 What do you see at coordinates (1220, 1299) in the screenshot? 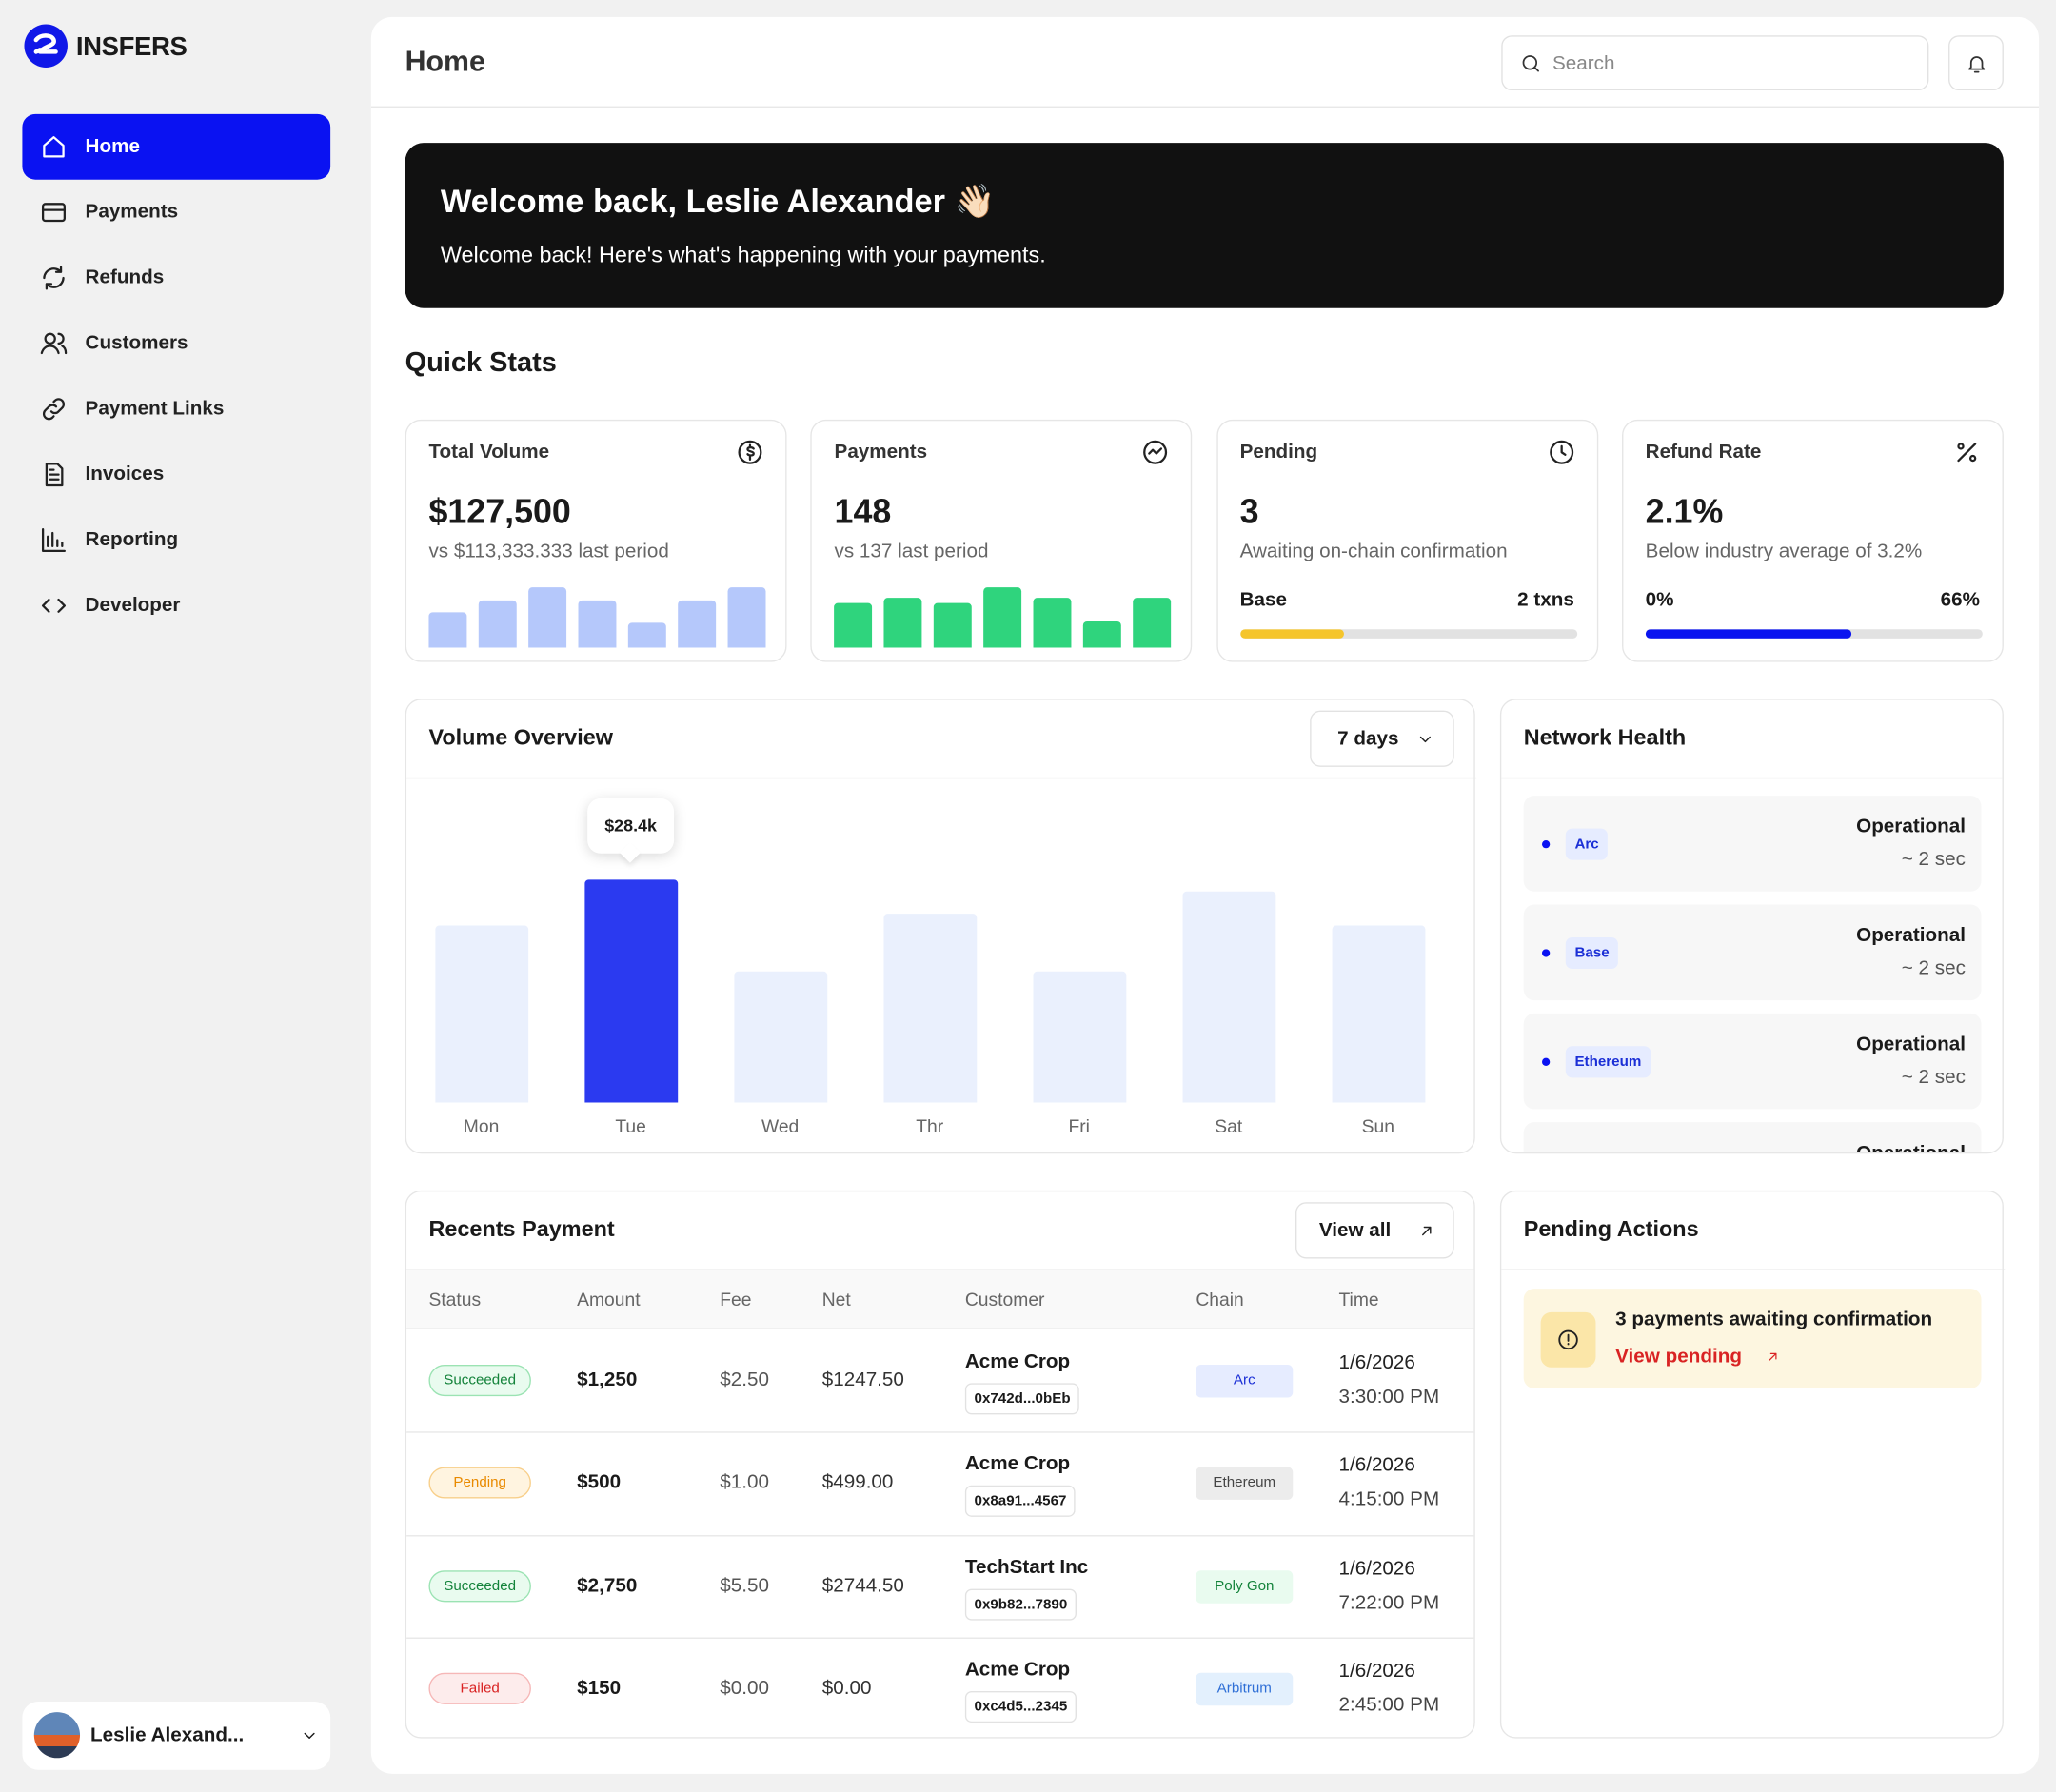
I see `column-header: Chain` at bounding box center [1220, 1299].